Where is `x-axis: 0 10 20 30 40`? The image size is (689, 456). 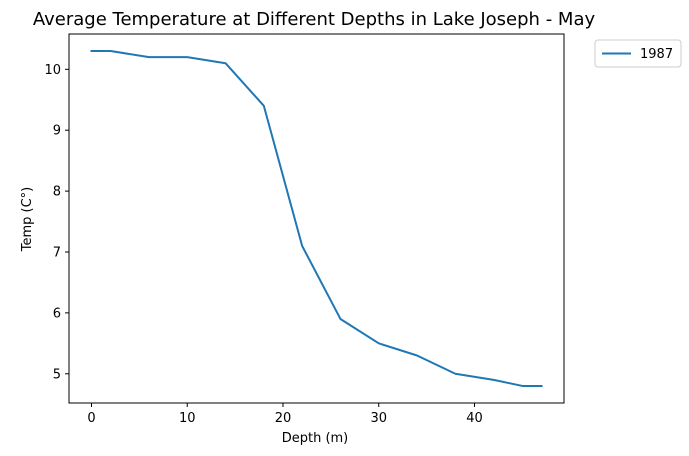 x-axis: 0 10 20 30 40 is located at coordinates (285, 414).